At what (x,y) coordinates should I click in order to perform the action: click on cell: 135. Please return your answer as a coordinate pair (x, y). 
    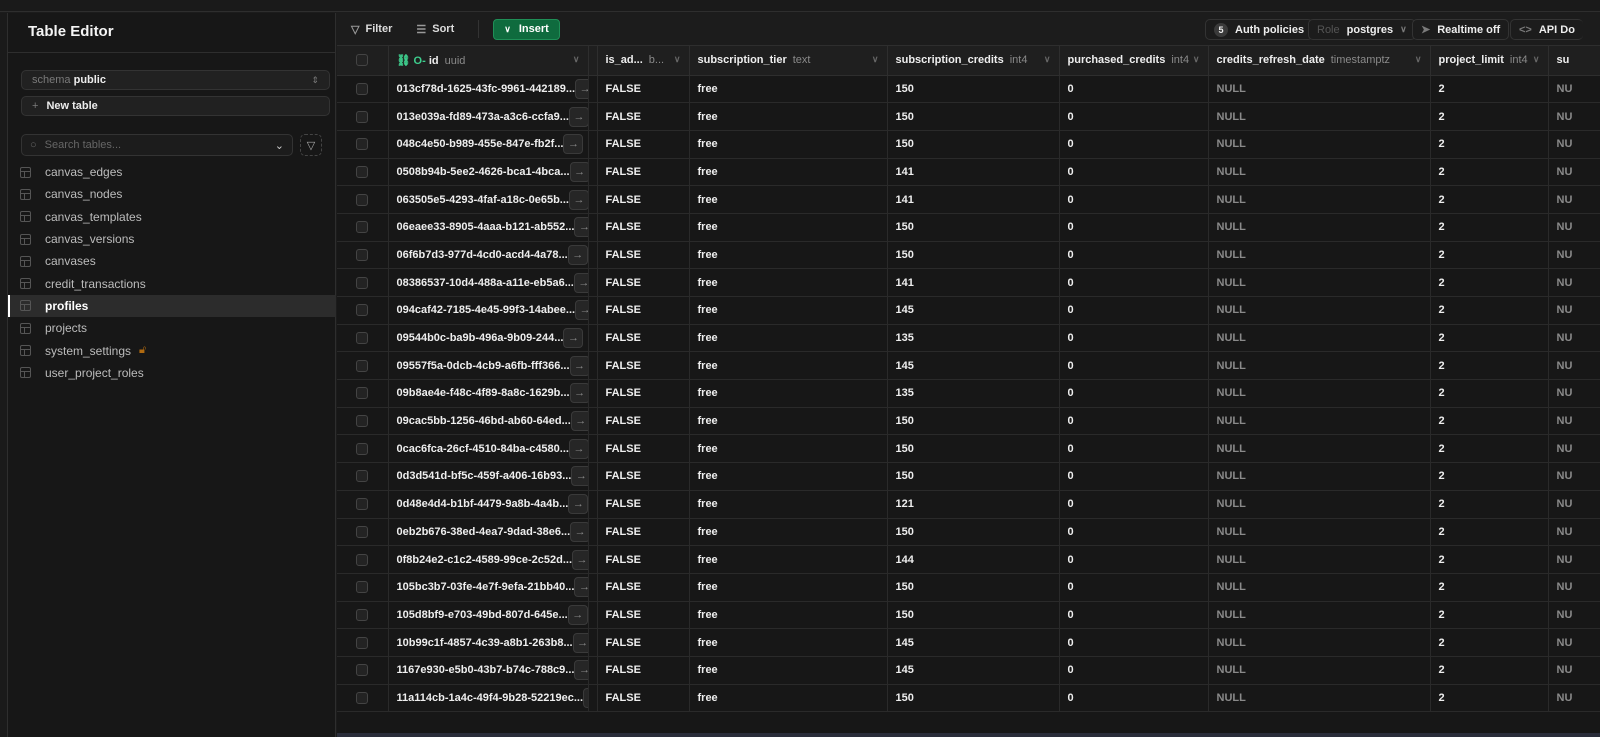
    Looking at the image, I should click on (973, 393).